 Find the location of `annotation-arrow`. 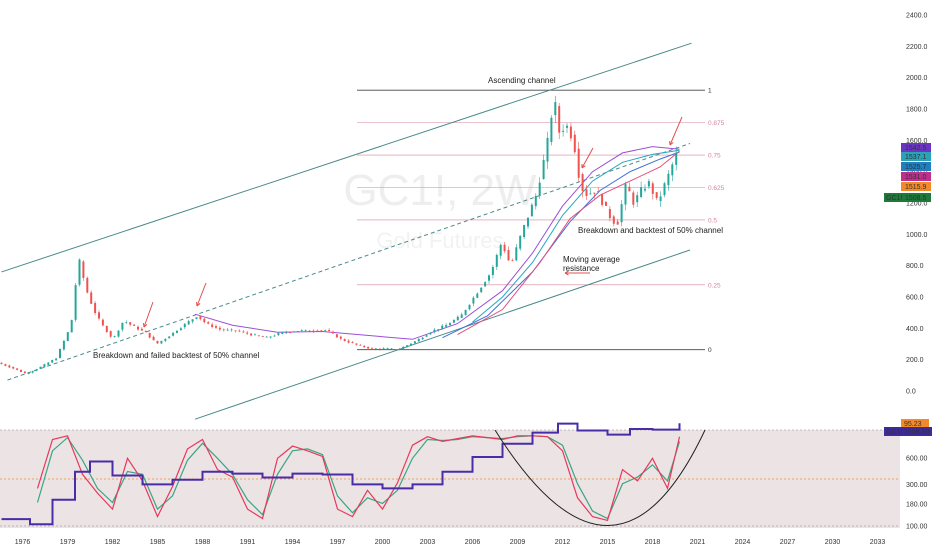

annotation-arrow is located at coordinates (676, 131).